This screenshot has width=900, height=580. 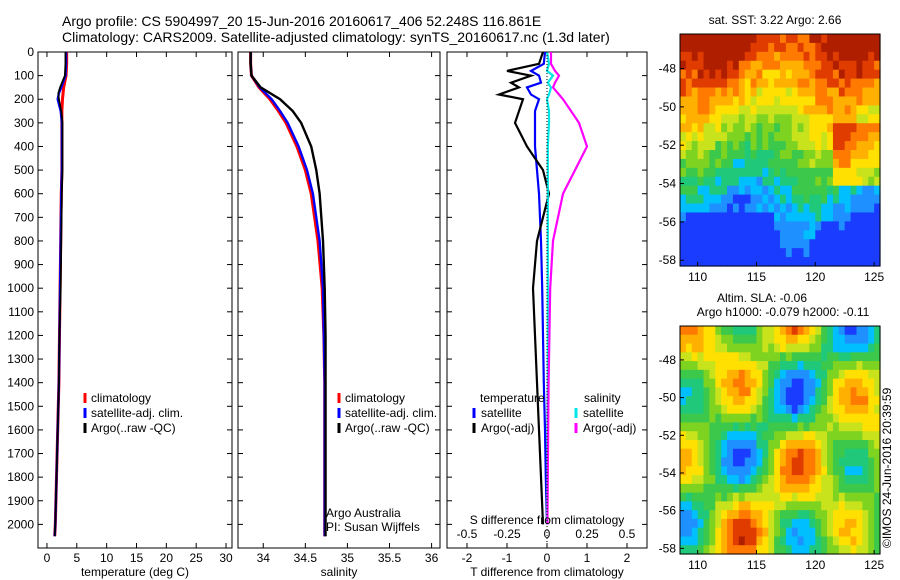 What do you see at coordinates (467, 534) in the screenshot?
I see `s-tick-label: -0.5` at bounding box center [467, 534].